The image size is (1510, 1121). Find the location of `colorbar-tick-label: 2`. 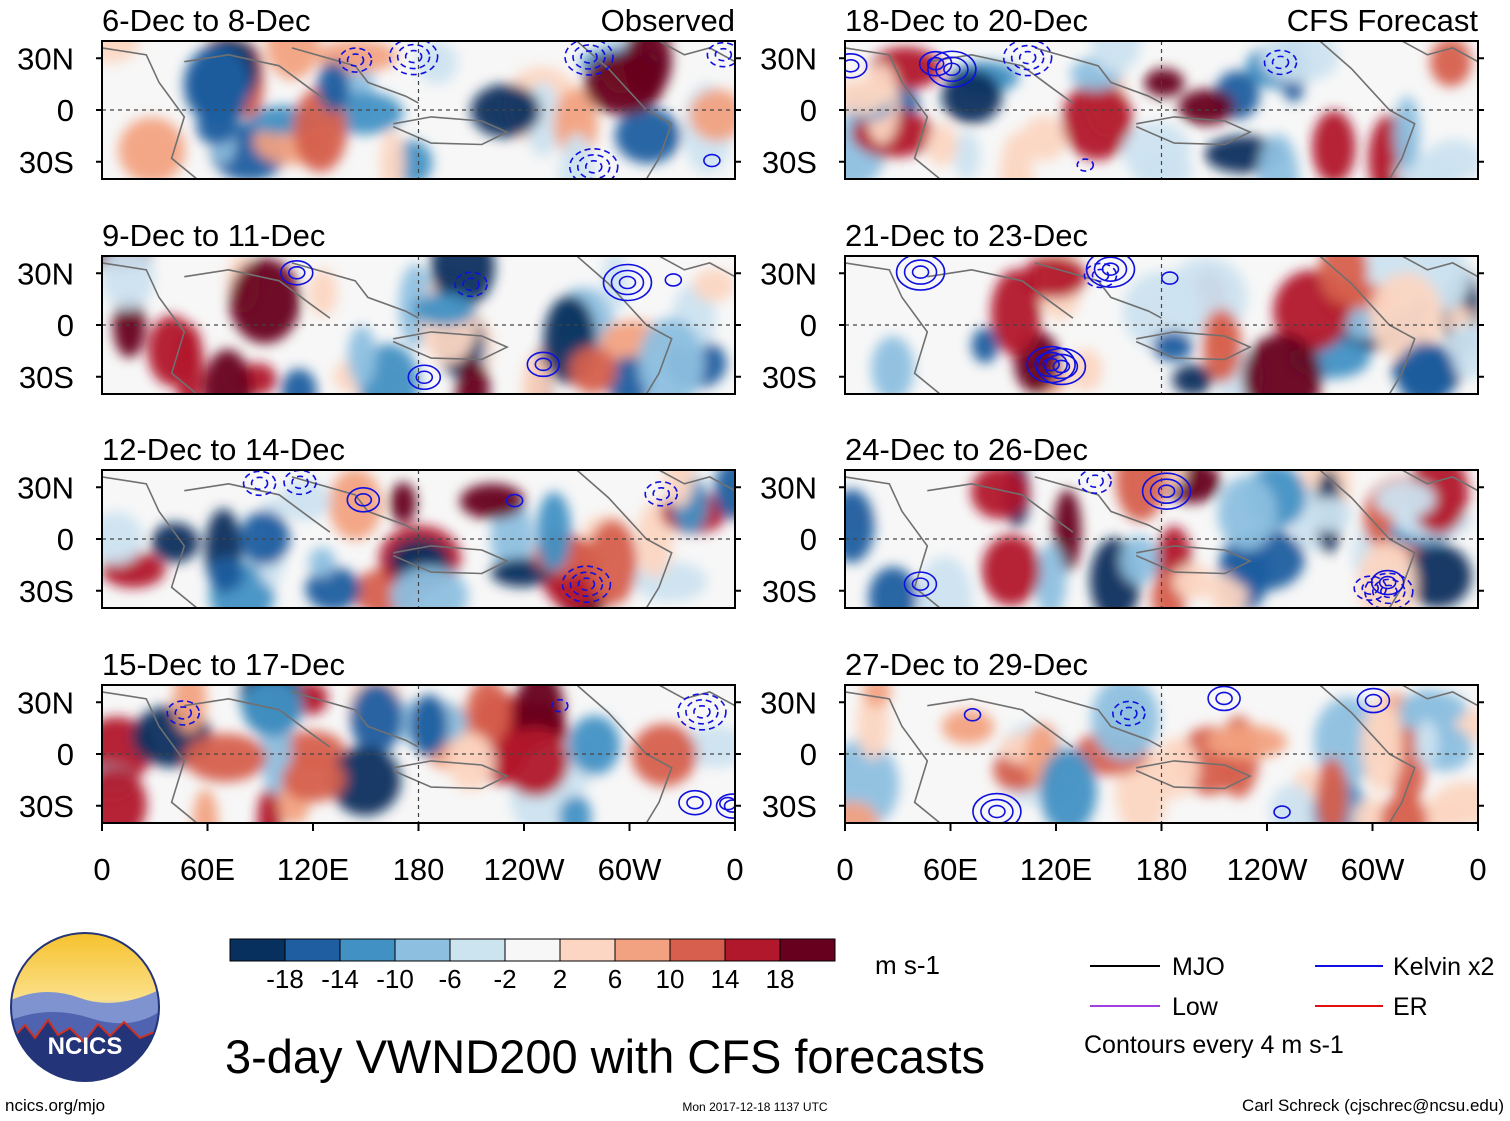

colorbar-tick-label: 2 is located at coordinates (560, 979).